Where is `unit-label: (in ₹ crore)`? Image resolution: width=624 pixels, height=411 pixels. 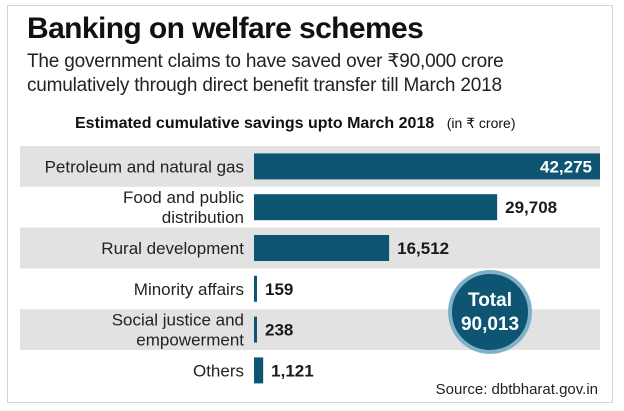
unit-label: (in ₹ crore) is located at coordinates (481, 123).